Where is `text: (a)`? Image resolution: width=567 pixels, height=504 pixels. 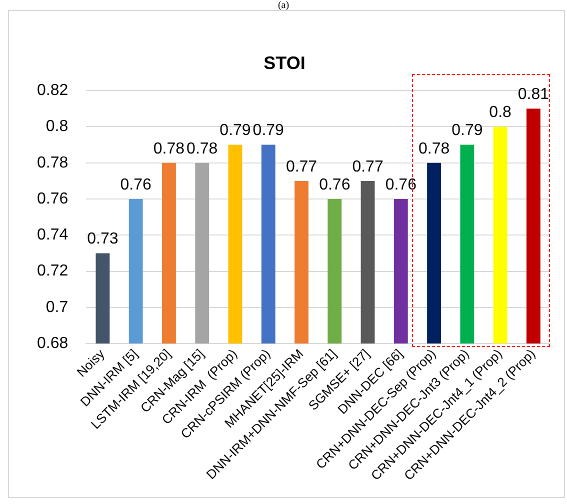
text: (a) is located at coordinates (283, 5).